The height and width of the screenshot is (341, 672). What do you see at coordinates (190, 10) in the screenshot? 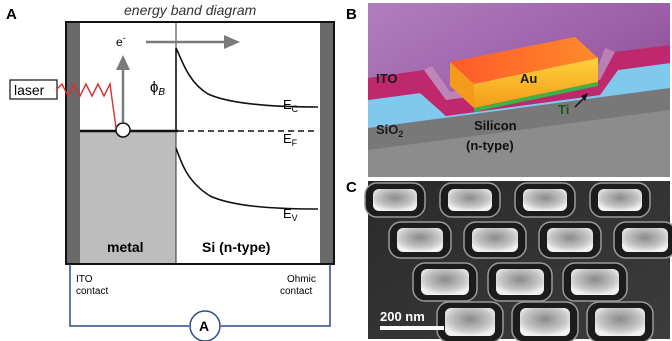
I see `diagram-title: energy band diagram` at bounding box center [190, 10].